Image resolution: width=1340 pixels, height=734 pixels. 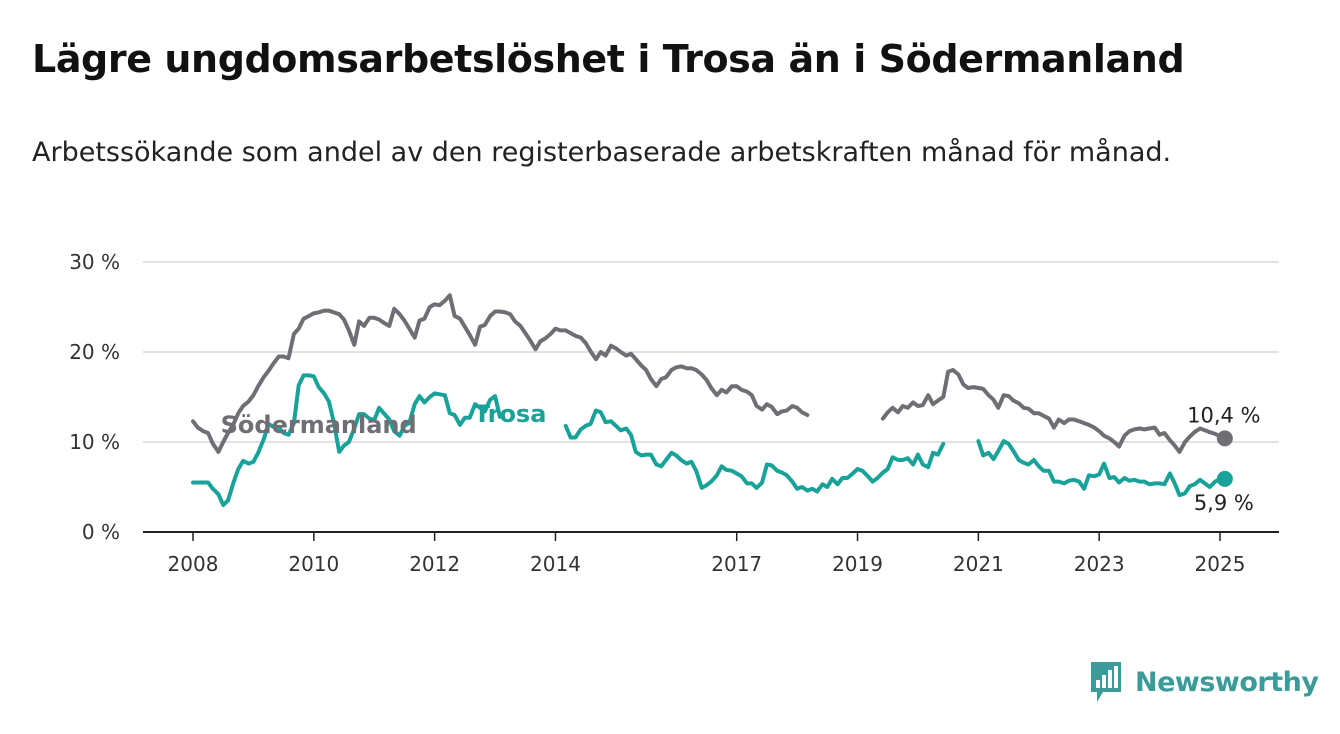 I want to click on y-tick-label: 0 %, so click(x=101, y=532).